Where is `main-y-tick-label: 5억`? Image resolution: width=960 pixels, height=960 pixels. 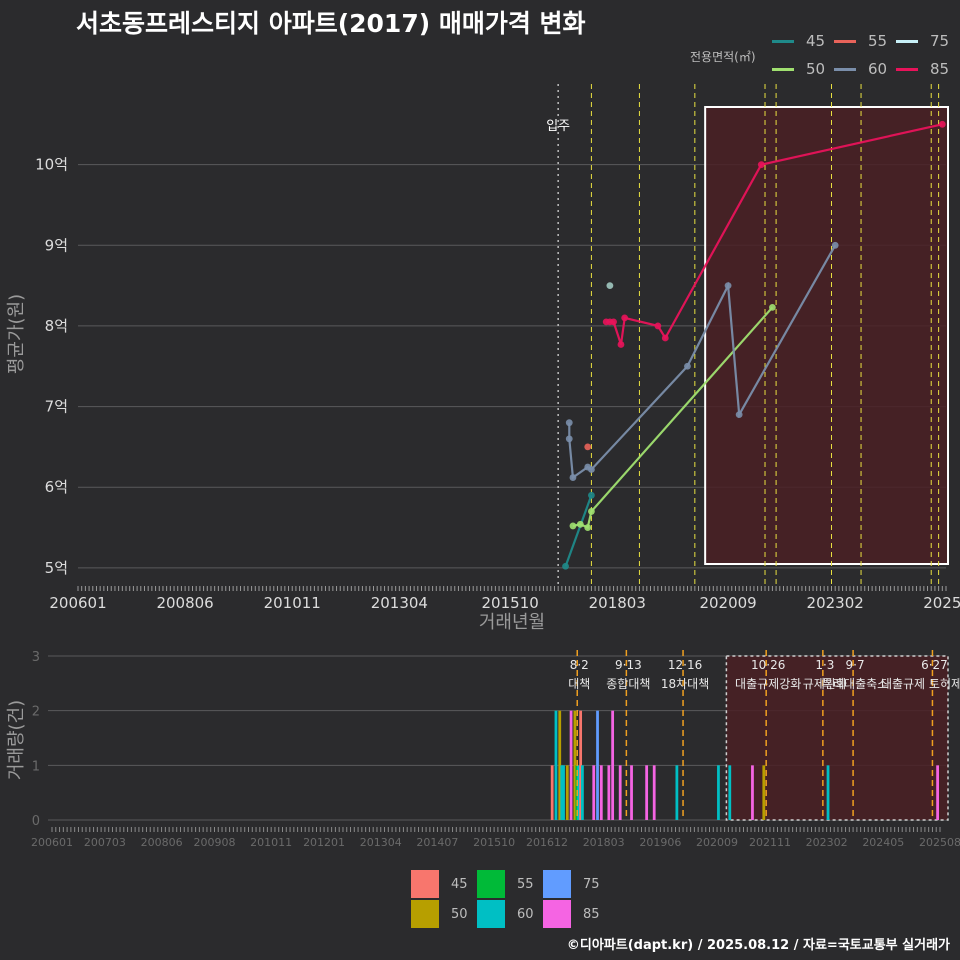 main-y-tick-label: 5억 is located at coordinates (56, 568).